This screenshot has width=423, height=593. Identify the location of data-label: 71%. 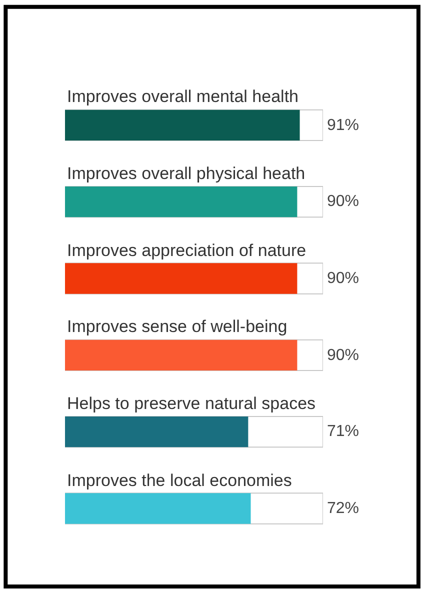
(343, 431).